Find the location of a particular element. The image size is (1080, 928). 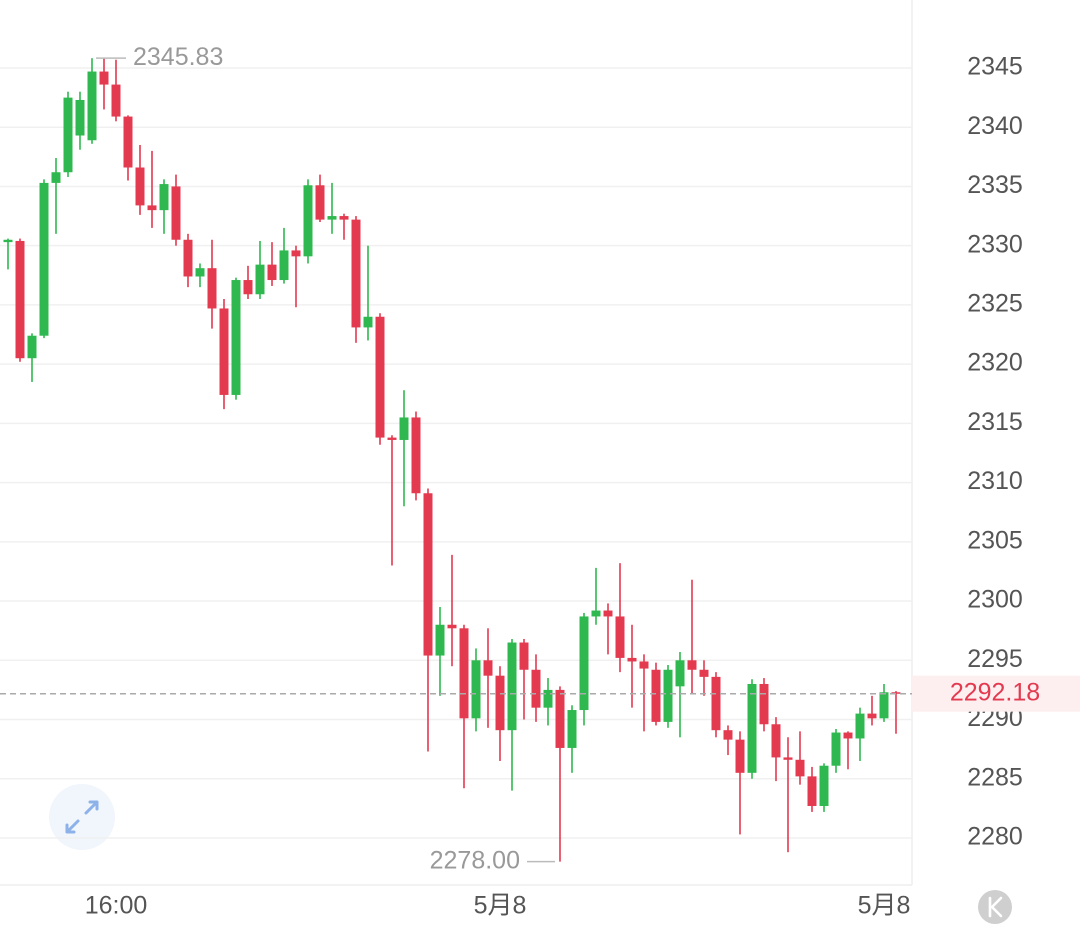

y-tick-label: 2335 is located at coordinates (995, 185).